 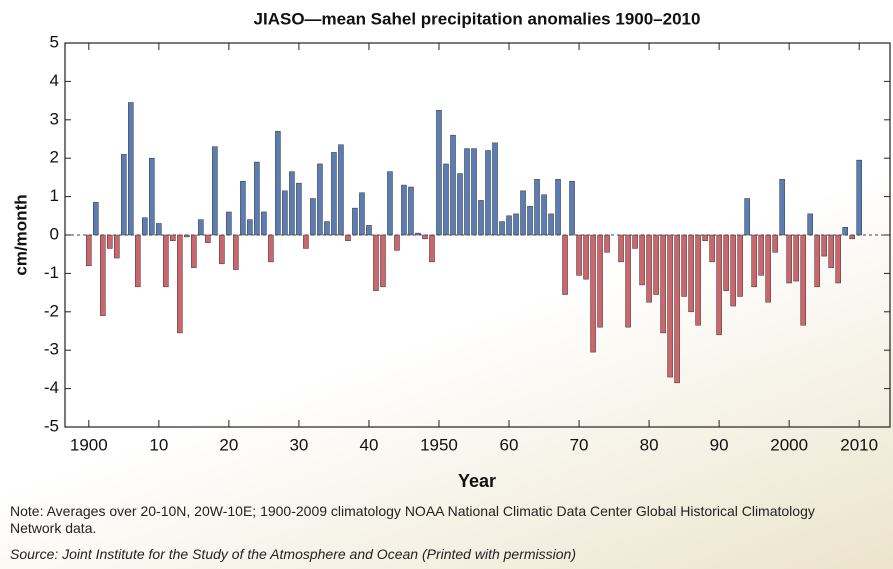 What do you see at coordinates (509, 444) in the screenshot?
I see `x-tick-label: 60` at bounding box center [509, 444].